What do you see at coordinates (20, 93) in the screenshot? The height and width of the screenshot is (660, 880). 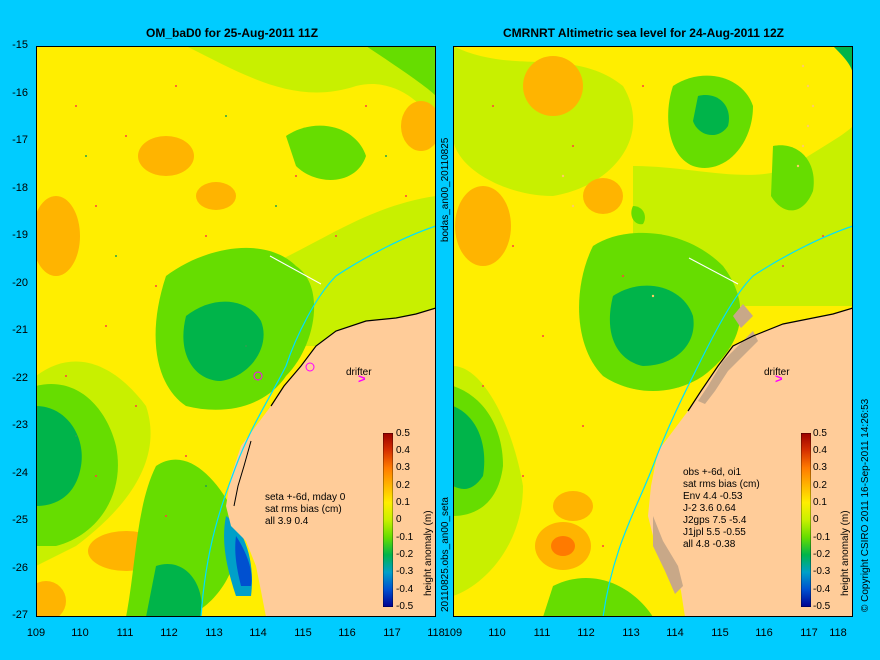 I see `y-tick-label: -16` at bounding box center [20, 93].